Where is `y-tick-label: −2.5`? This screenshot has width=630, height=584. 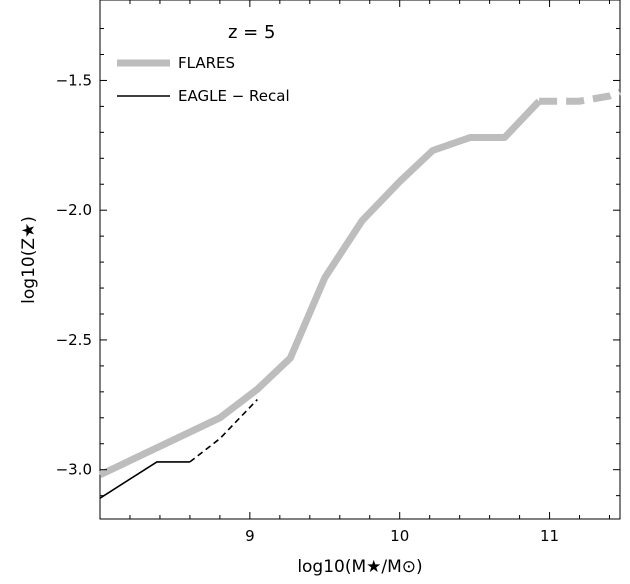 y-tick-label: −2.5 is located at coordinates (74, 340).